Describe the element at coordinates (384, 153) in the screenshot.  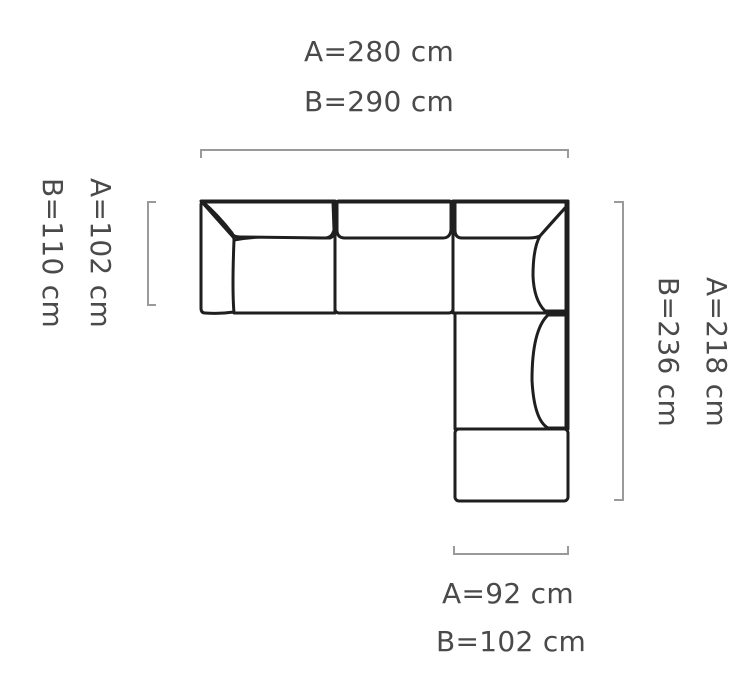
I see `top-dimension-bracket` at that location.